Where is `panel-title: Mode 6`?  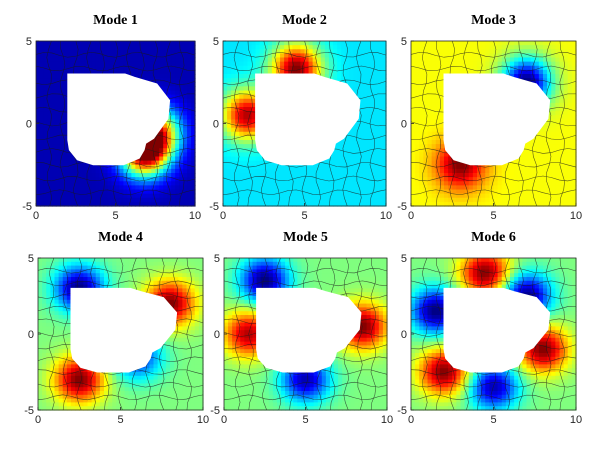 panel-title: Mode 6 is located at coordinates (493, 237).